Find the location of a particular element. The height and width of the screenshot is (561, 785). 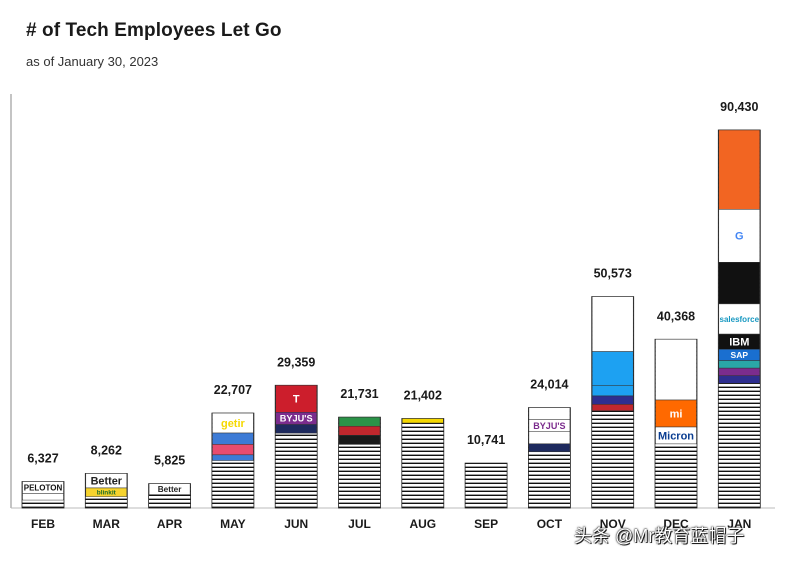

x-tick-label-jul: JUL is located at coordinates (359, 524).